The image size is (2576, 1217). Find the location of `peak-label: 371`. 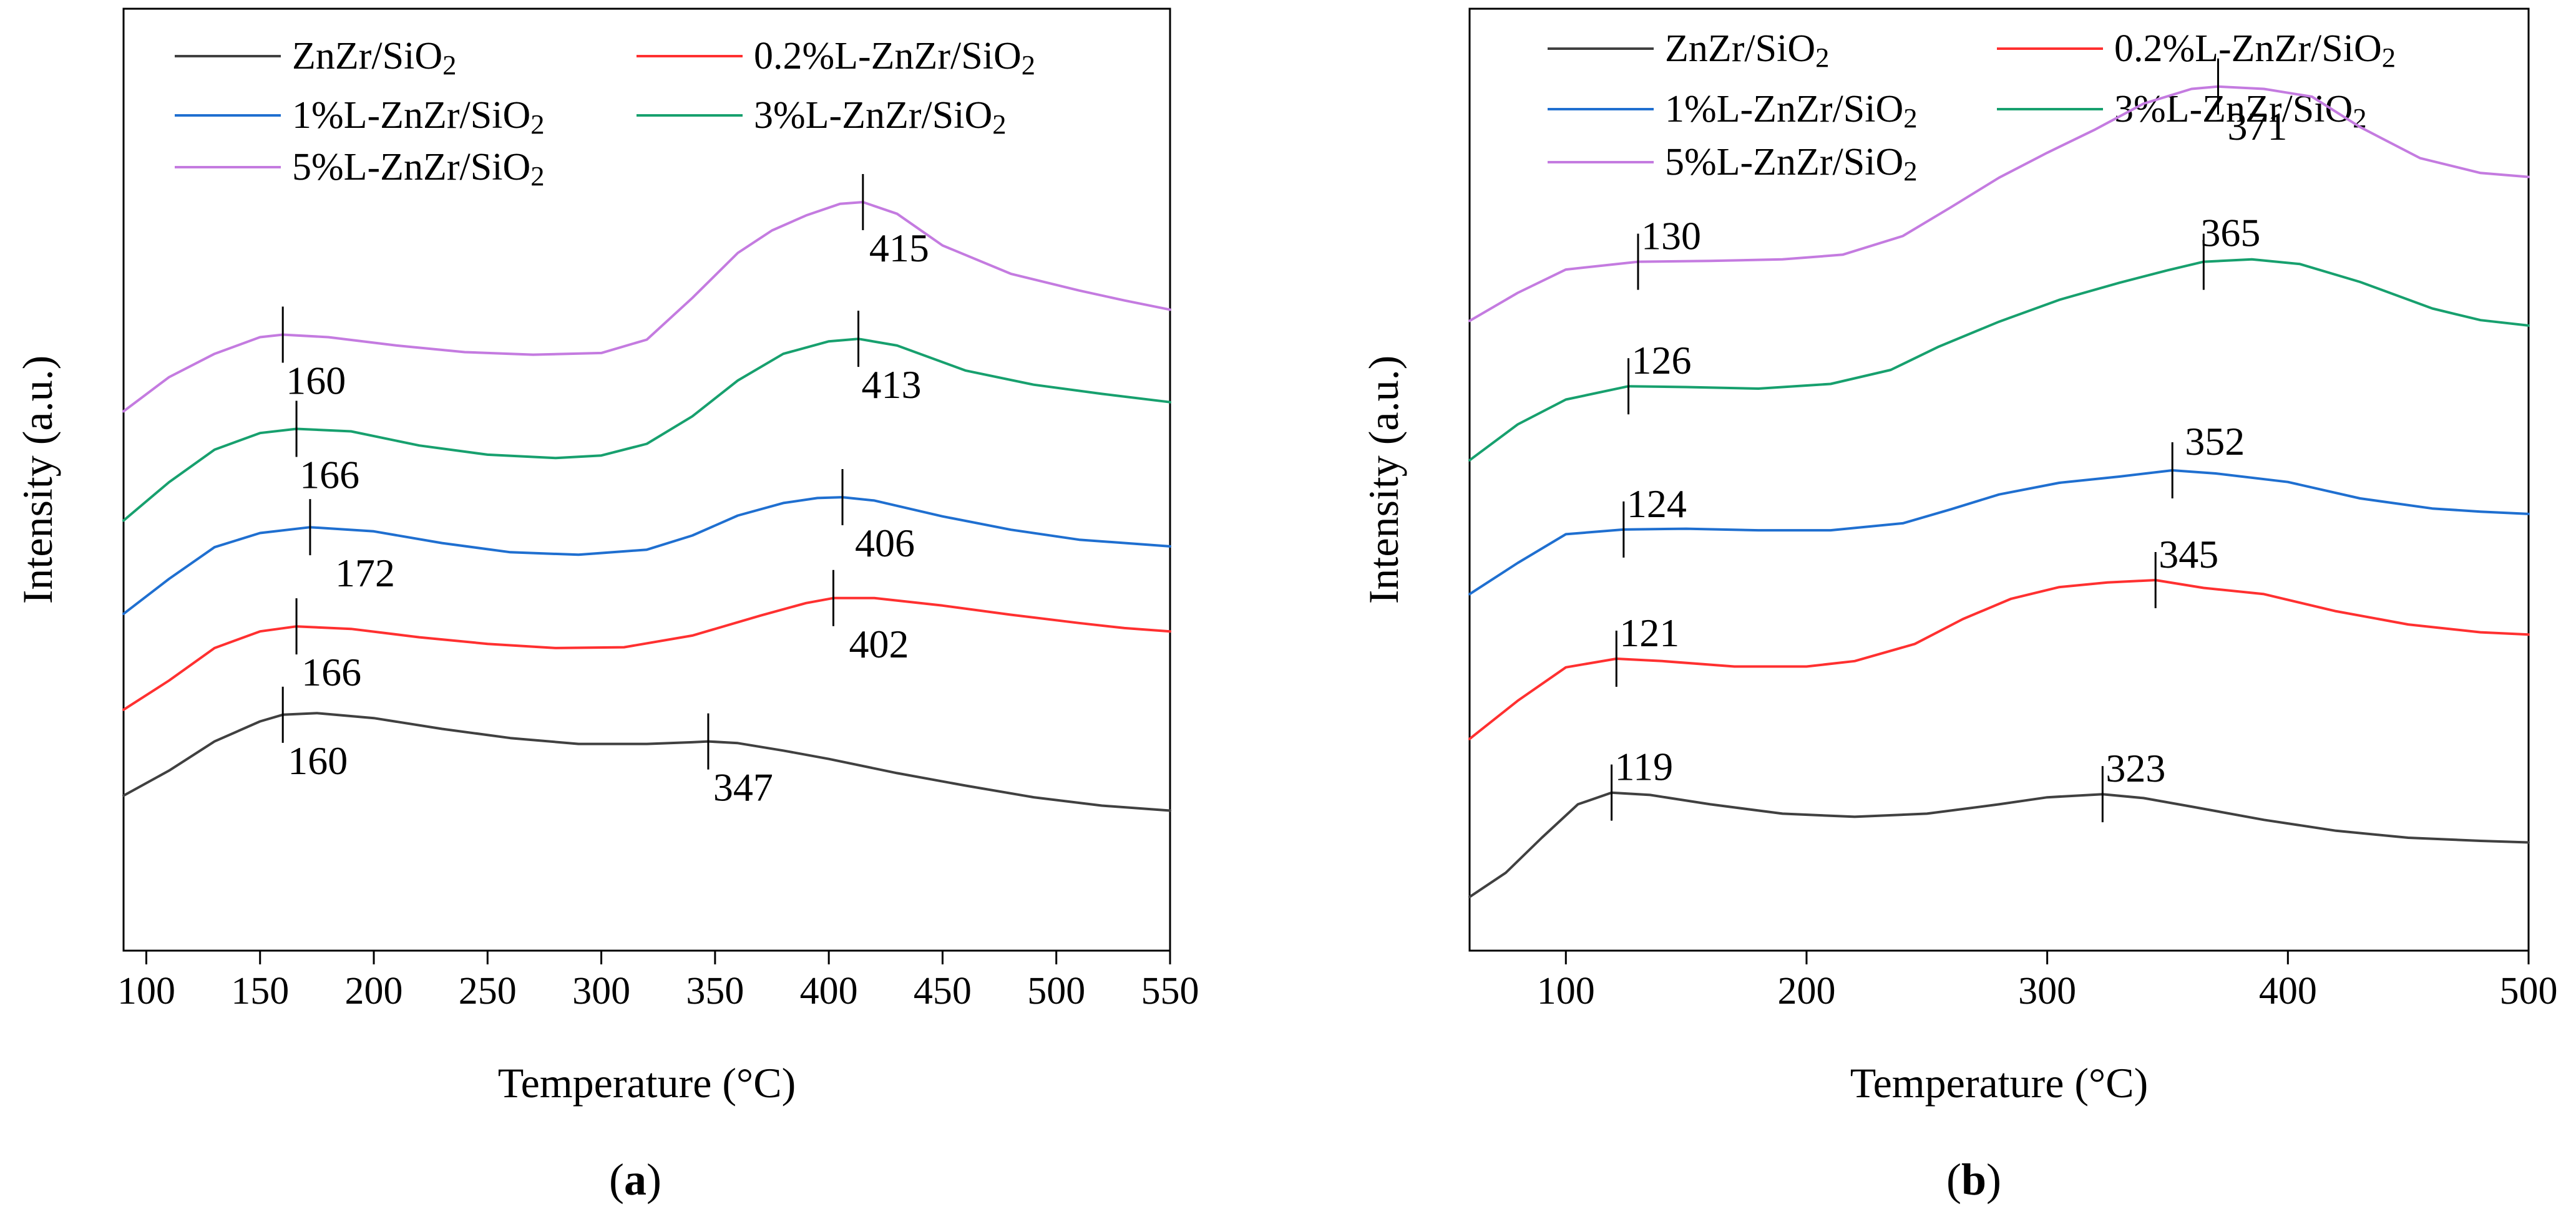

peak-label: 371 is located at coordinates (2257, 126).